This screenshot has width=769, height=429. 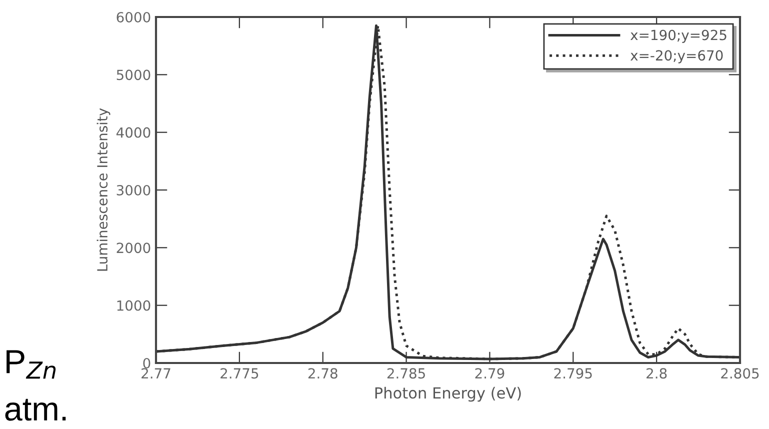 I want to click on legend-label: x=190;y=925, so click(x=678, y=36).